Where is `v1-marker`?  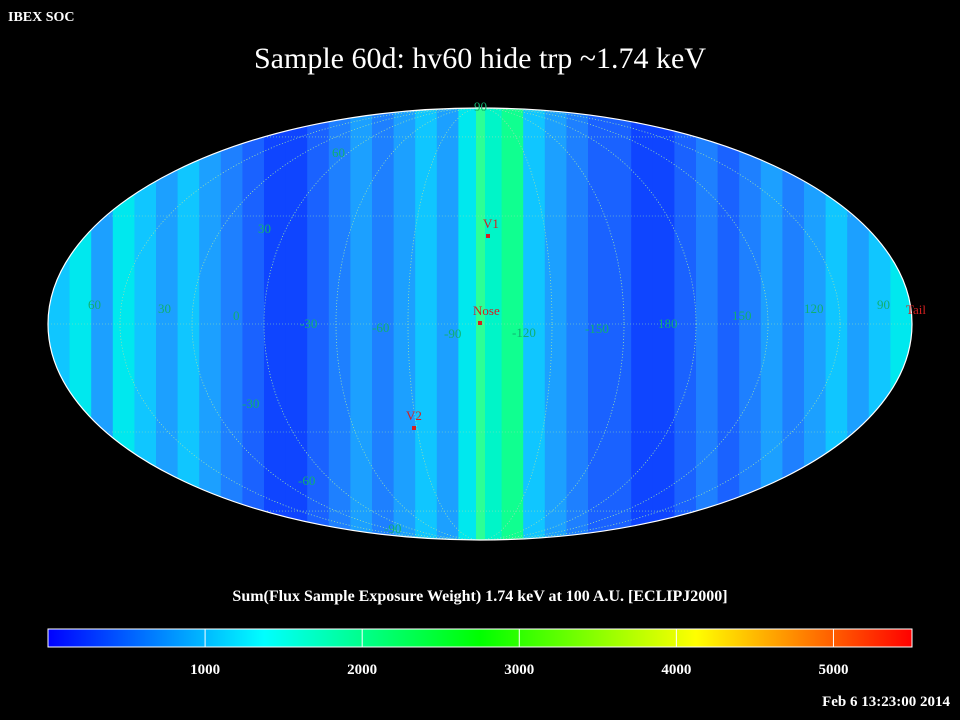 v1-marker is located at coordinates (488, 236).